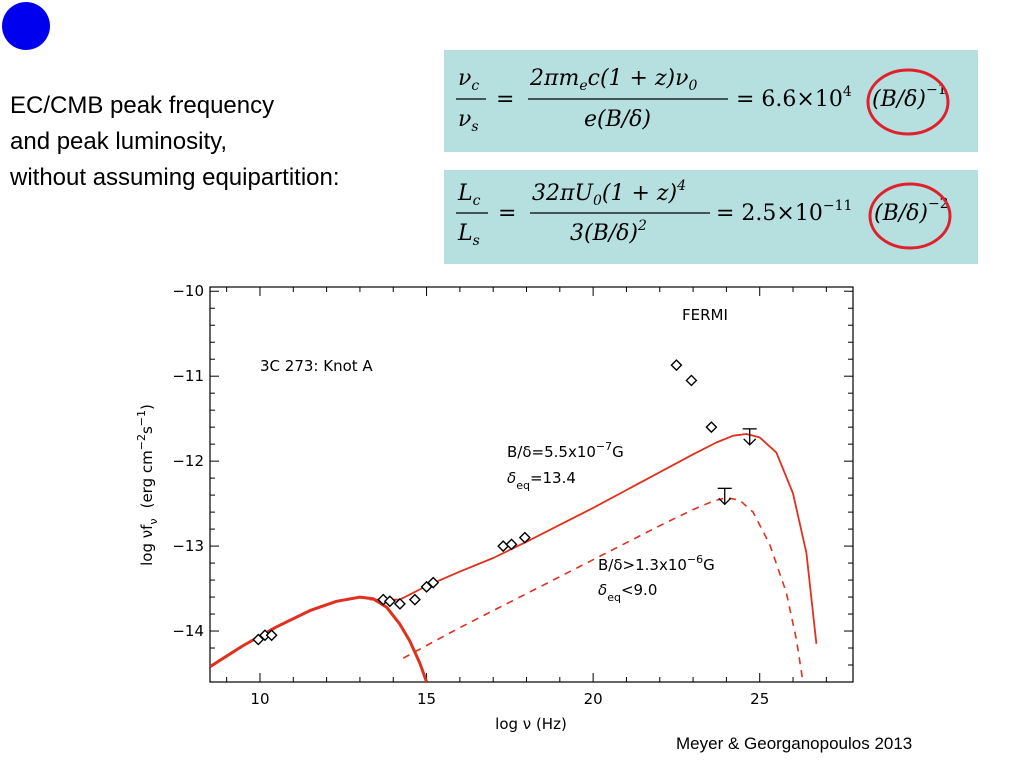 This screenshot has width=1024, height=768. What do you see at coordinates (681, 186) in the screenshot?
I see `eq2-num-exp: 4` at bounding box center [681, 186].